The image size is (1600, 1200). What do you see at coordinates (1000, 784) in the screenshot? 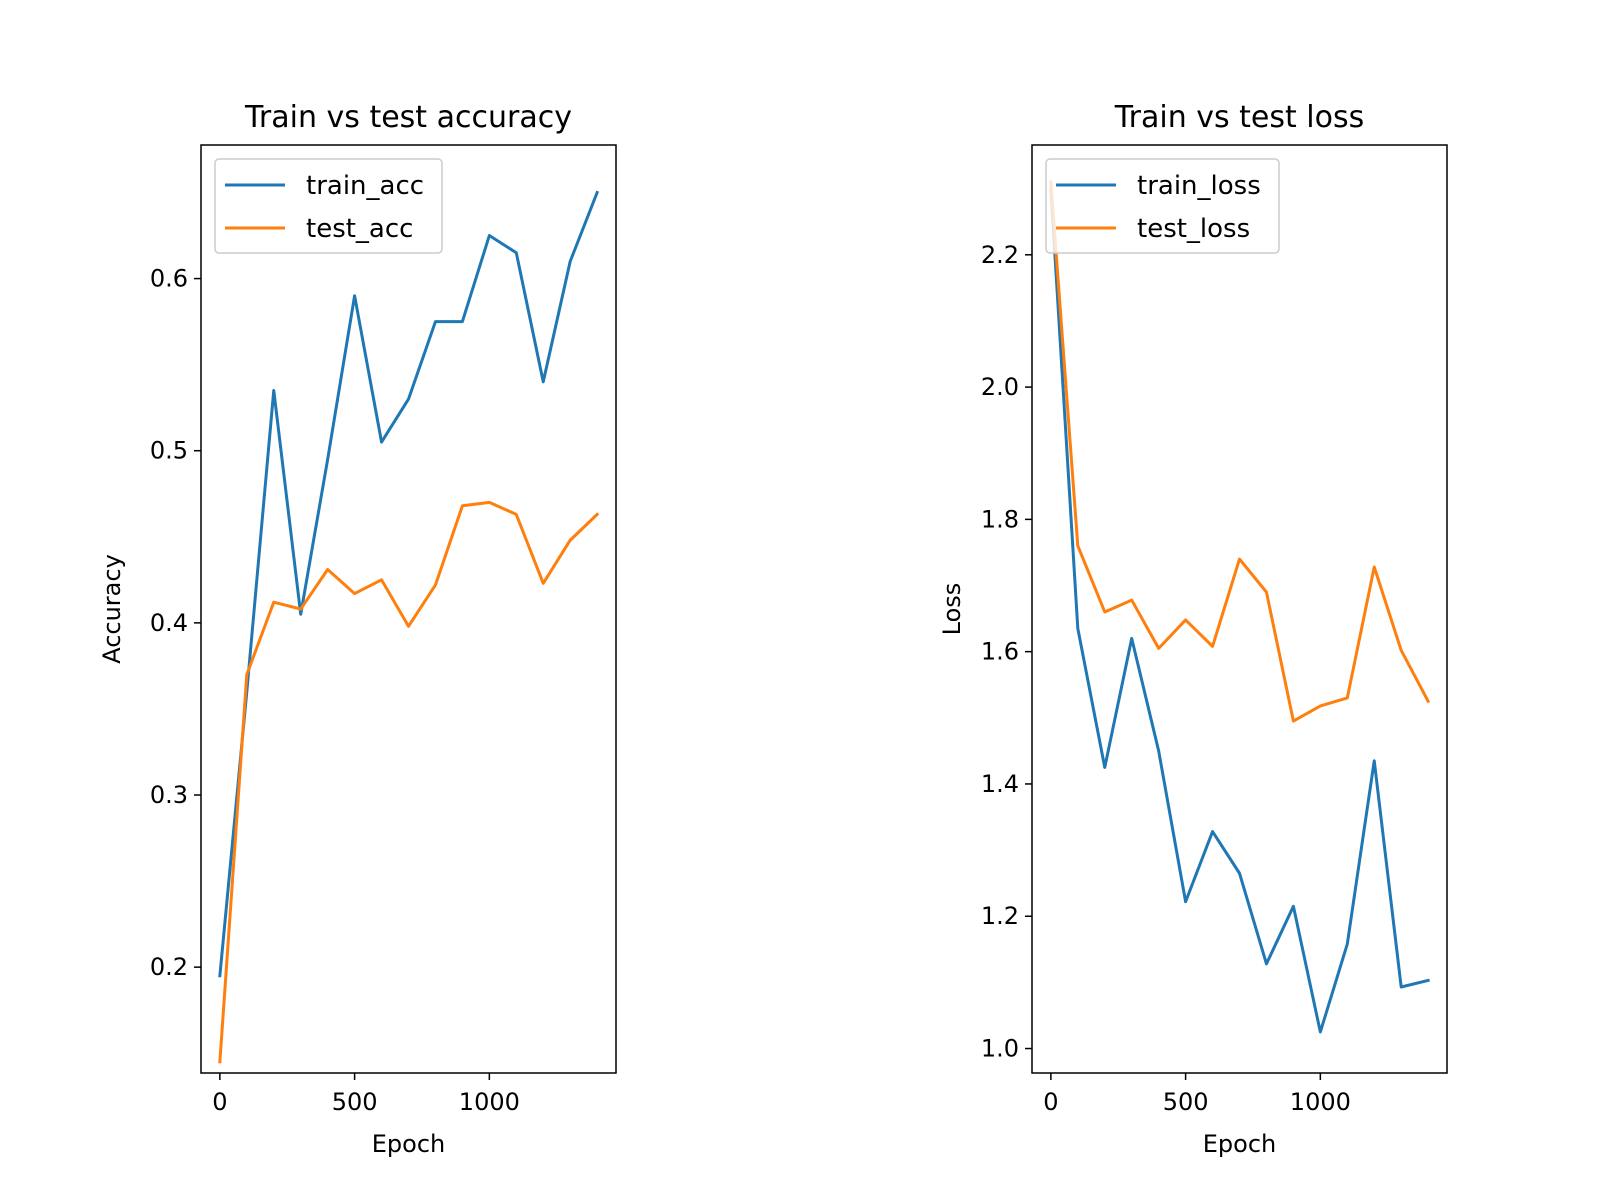
I see `y-tick-label: 1.4` at bounding box center [1000, 784].